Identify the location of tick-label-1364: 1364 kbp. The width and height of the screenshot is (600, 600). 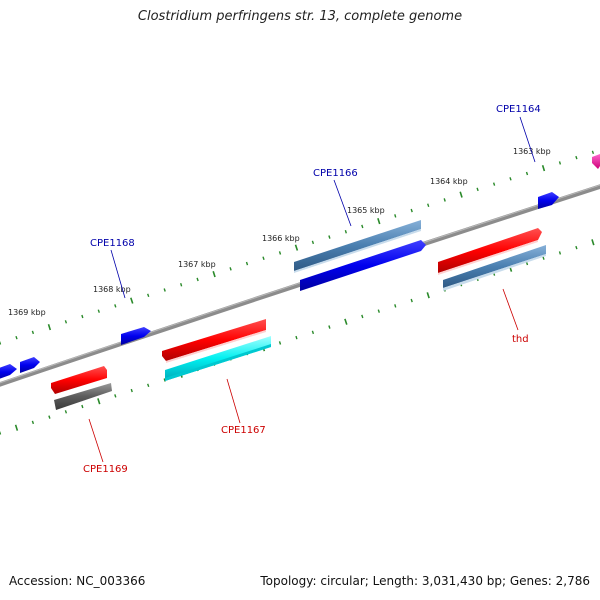
(449, 181).